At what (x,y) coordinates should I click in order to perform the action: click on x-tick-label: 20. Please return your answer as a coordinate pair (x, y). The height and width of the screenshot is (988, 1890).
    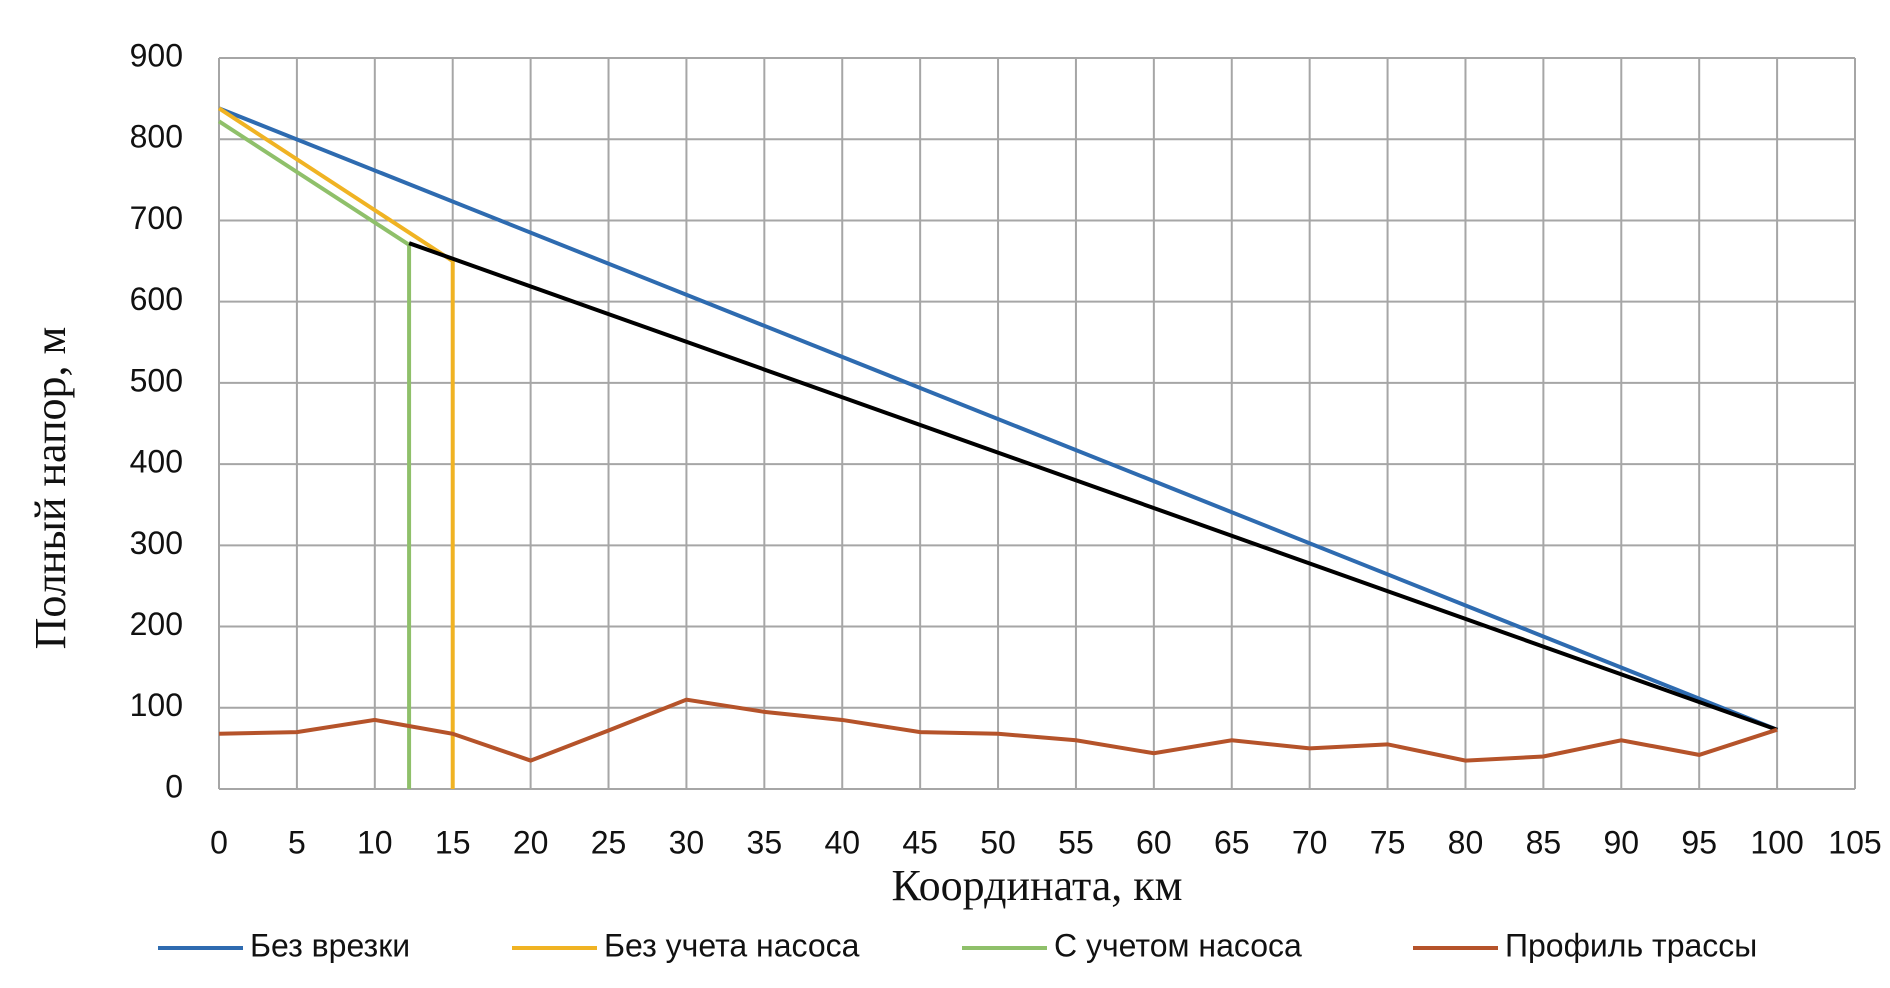
    Looking at the image, I should click on (531, 842).